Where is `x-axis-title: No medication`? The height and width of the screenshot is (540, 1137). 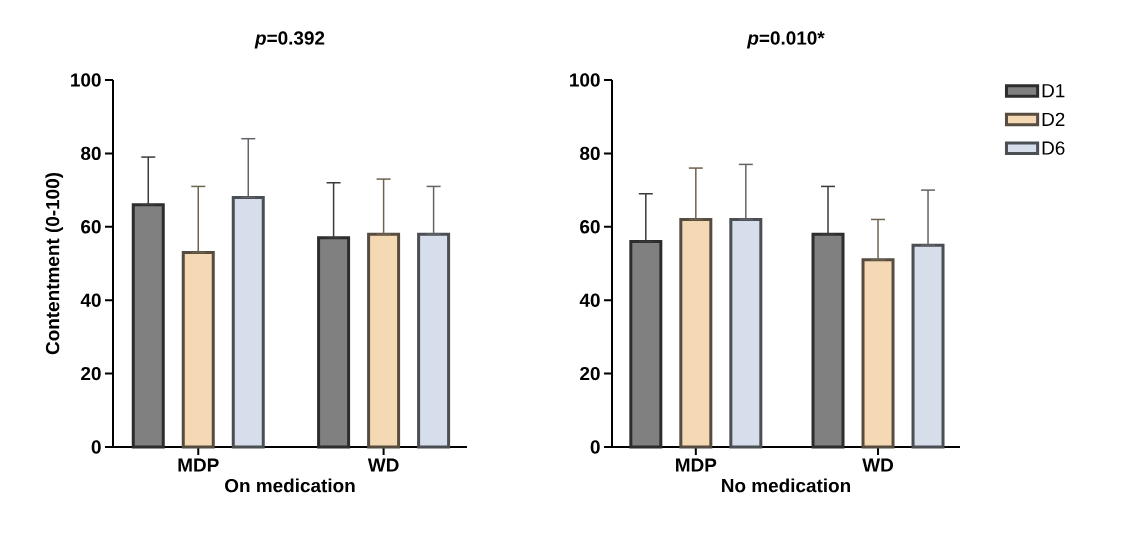
x-axis-title: No medication is located at coordinates (786, 485).